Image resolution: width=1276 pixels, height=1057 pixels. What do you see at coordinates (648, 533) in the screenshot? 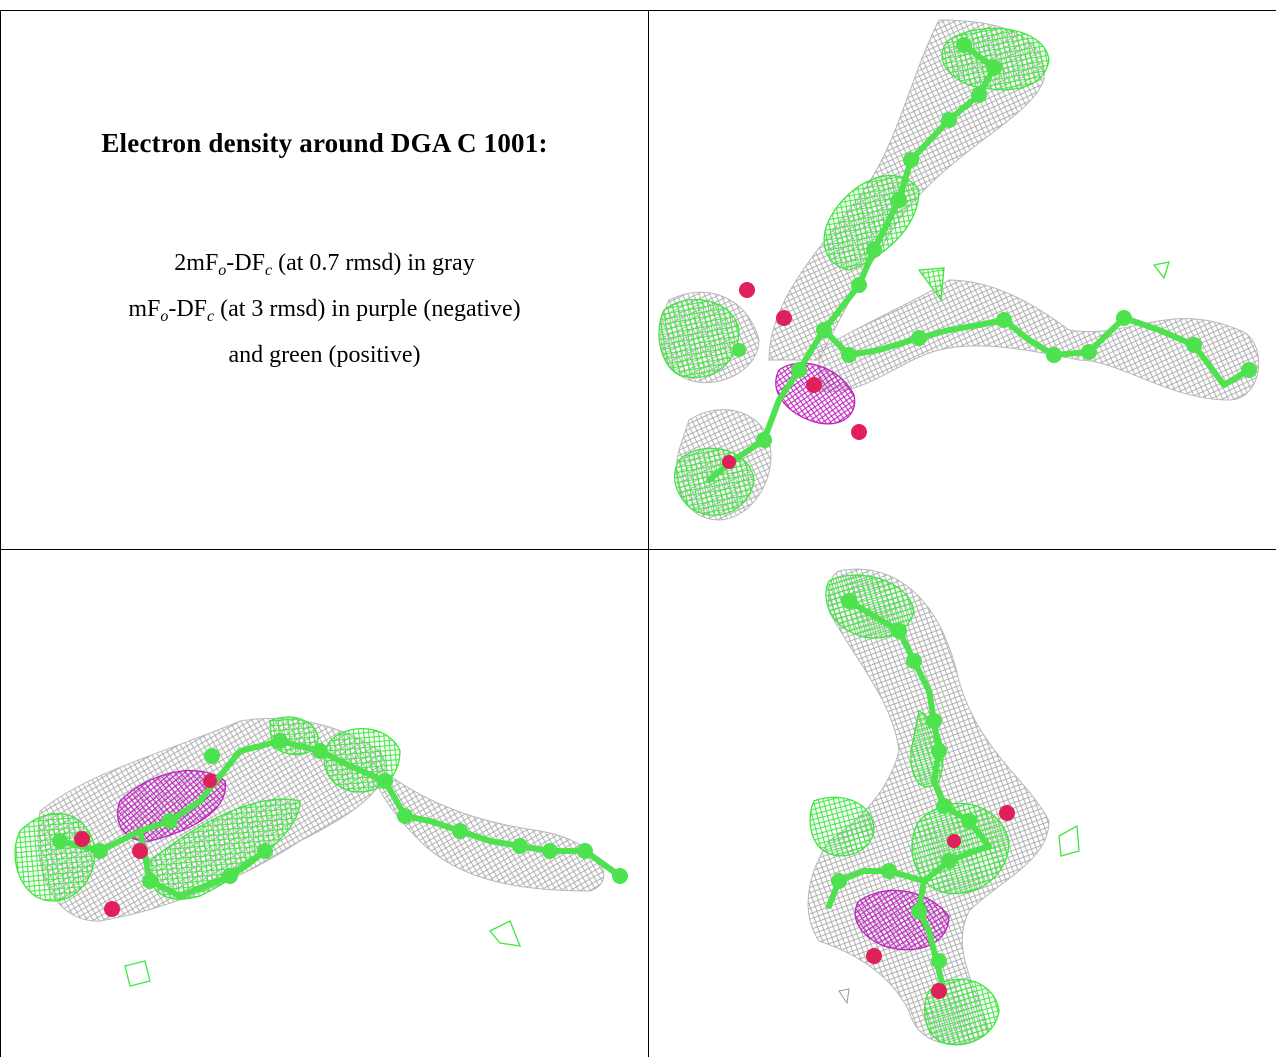
I see `table-divider-vertical` at bounding box center [648, 533].